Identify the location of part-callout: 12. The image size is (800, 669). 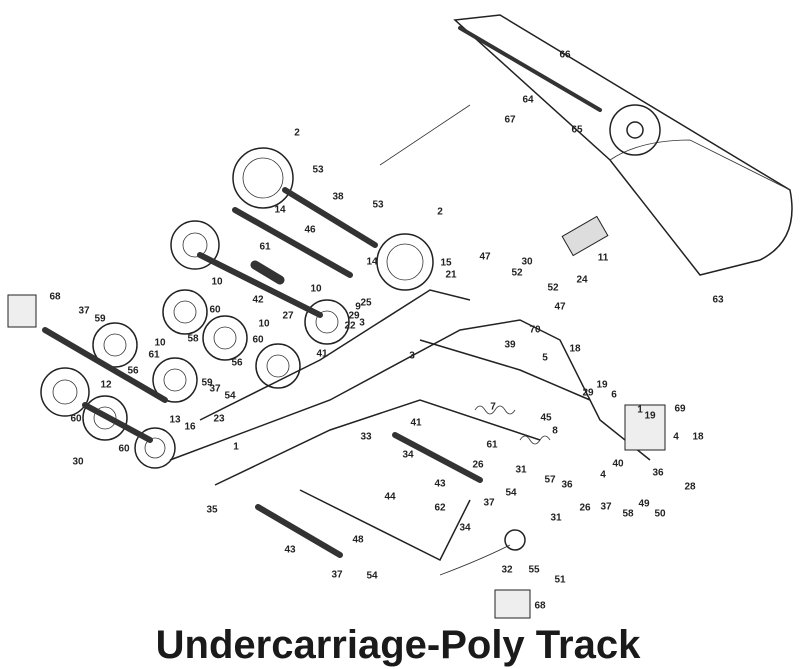
(106, 385).